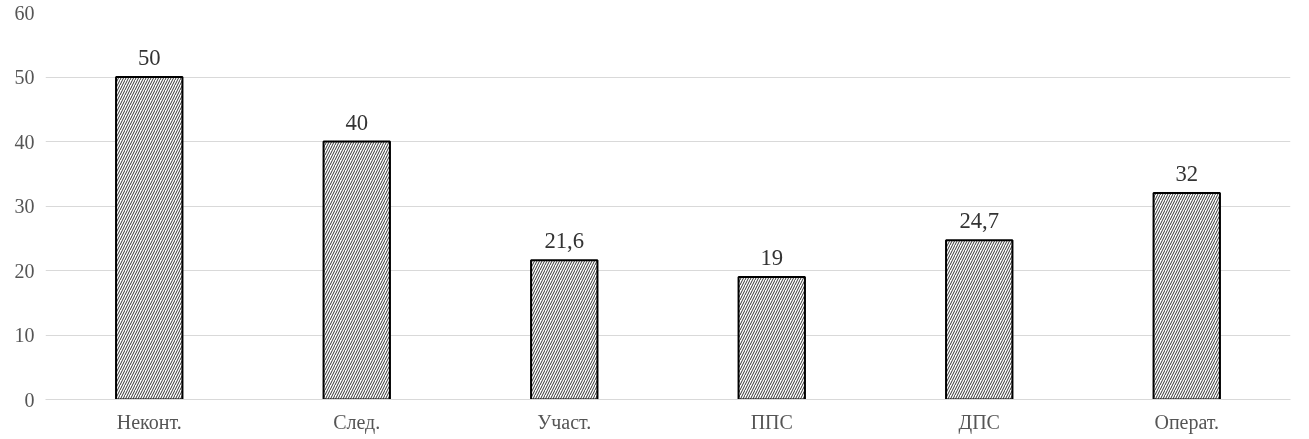 This screenshot has height=439, width=1309. What do you see at coordinates (357, 422) in the screenshot?
I see `x-tick-label: След.` at bounding box center [357, 422].